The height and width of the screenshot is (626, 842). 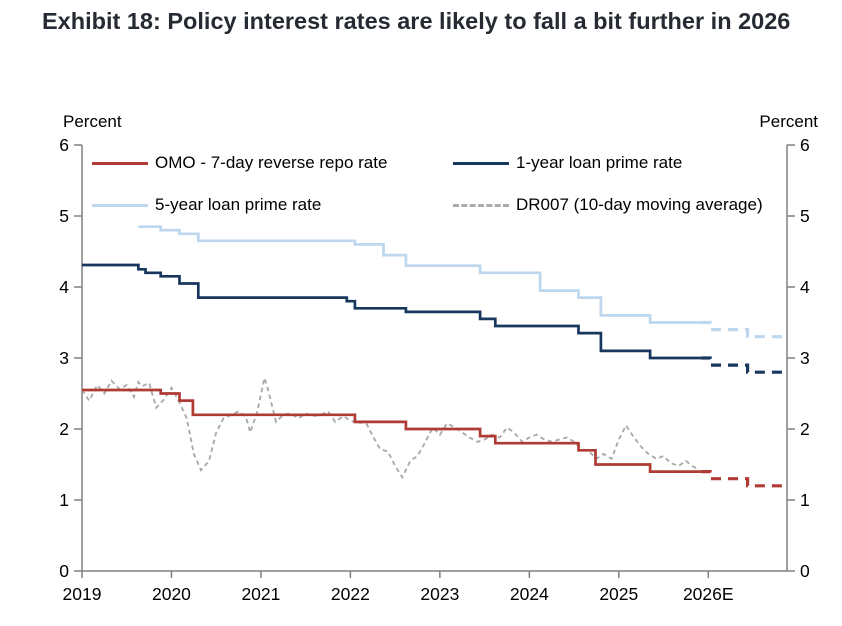 What do you see at coordinates (120, 163) in the screenshot?
I see `legend-swatch-omo` at bounding box center [120, 163].